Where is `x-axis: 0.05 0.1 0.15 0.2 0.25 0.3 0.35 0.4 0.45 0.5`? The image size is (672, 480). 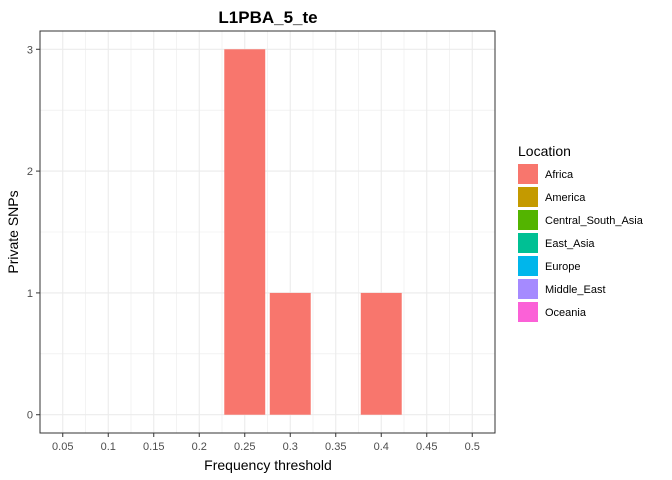 x-axis: 0.05 0.1 0.15 0.2 0.25 0.3 0.35 0.4 0.45 0.5 is located at coordinates (266, 443).